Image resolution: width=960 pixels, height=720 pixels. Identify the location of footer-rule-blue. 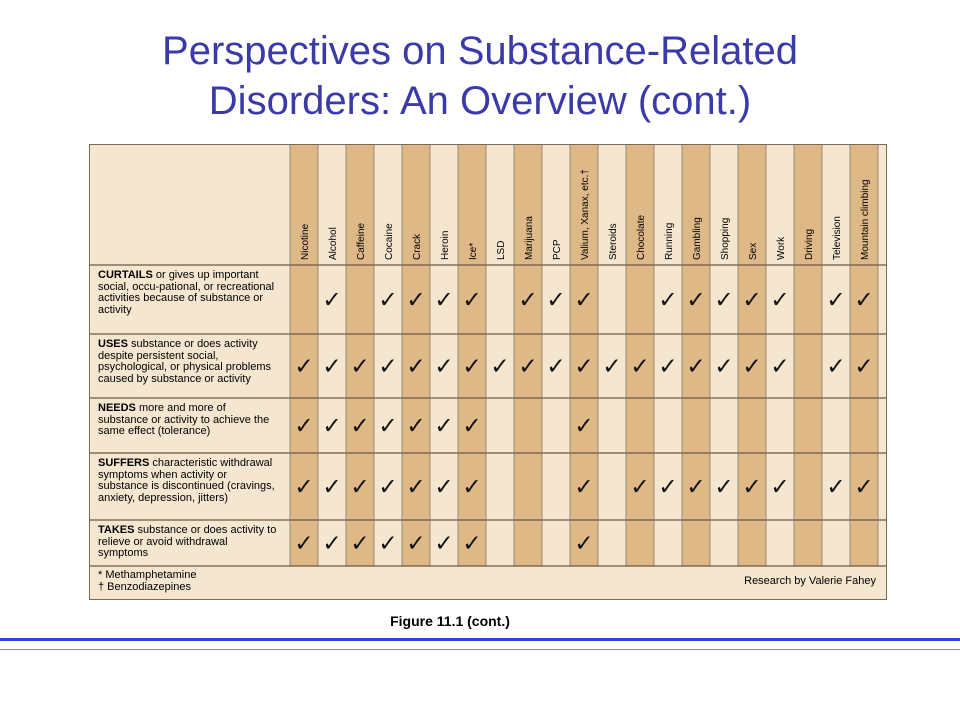
(480, 639).